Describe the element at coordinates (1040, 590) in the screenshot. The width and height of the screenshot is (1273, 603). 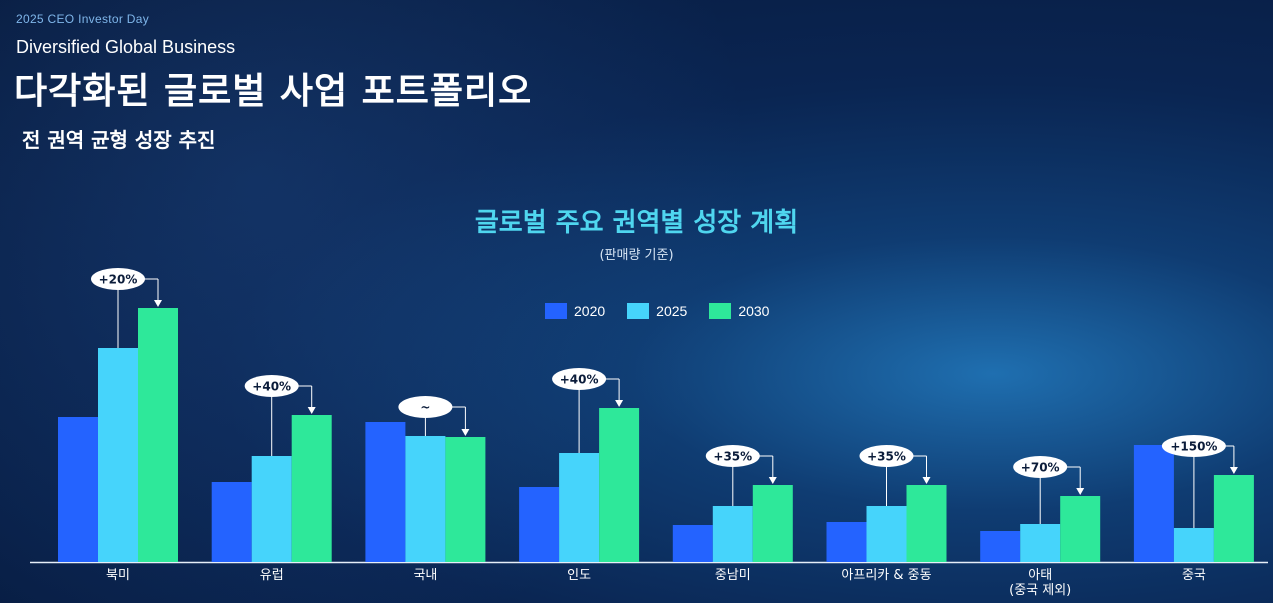
I see `category-label-6-line2: (중국 제외)` at that location.